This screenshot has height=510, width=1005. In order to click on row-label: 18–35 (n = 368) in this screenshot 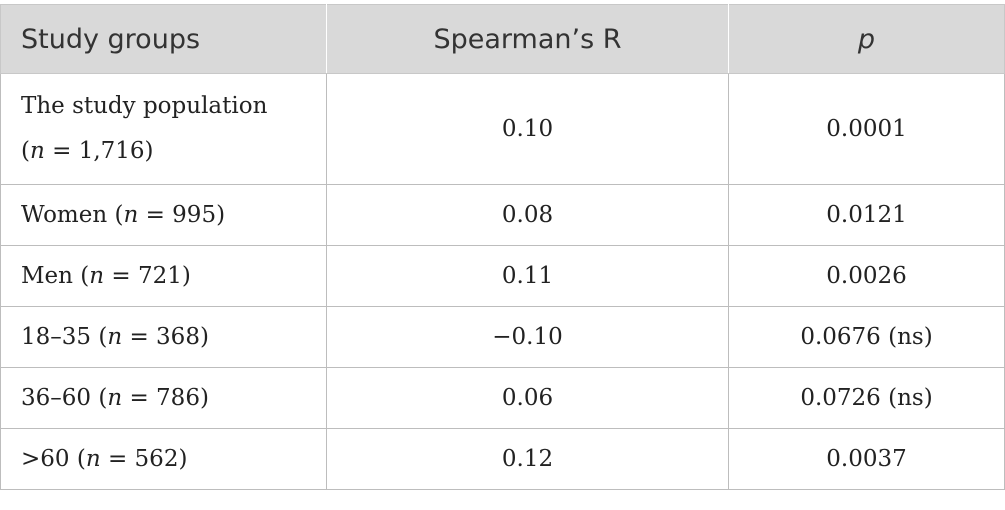, I will do `click(163, 337)`.